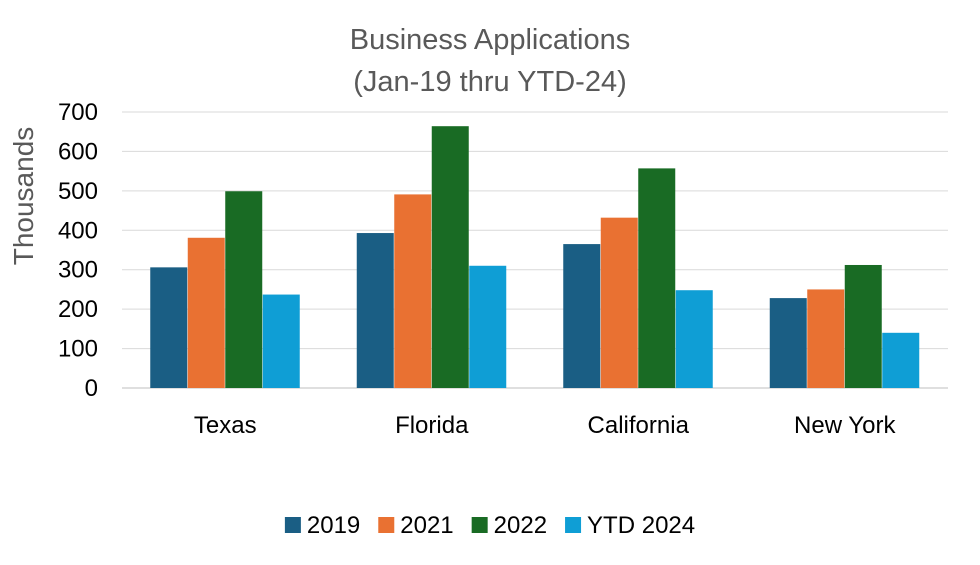 This screenshot has width=980, height=565. I want to click on y-tick-label: 700, so click(78, 112).